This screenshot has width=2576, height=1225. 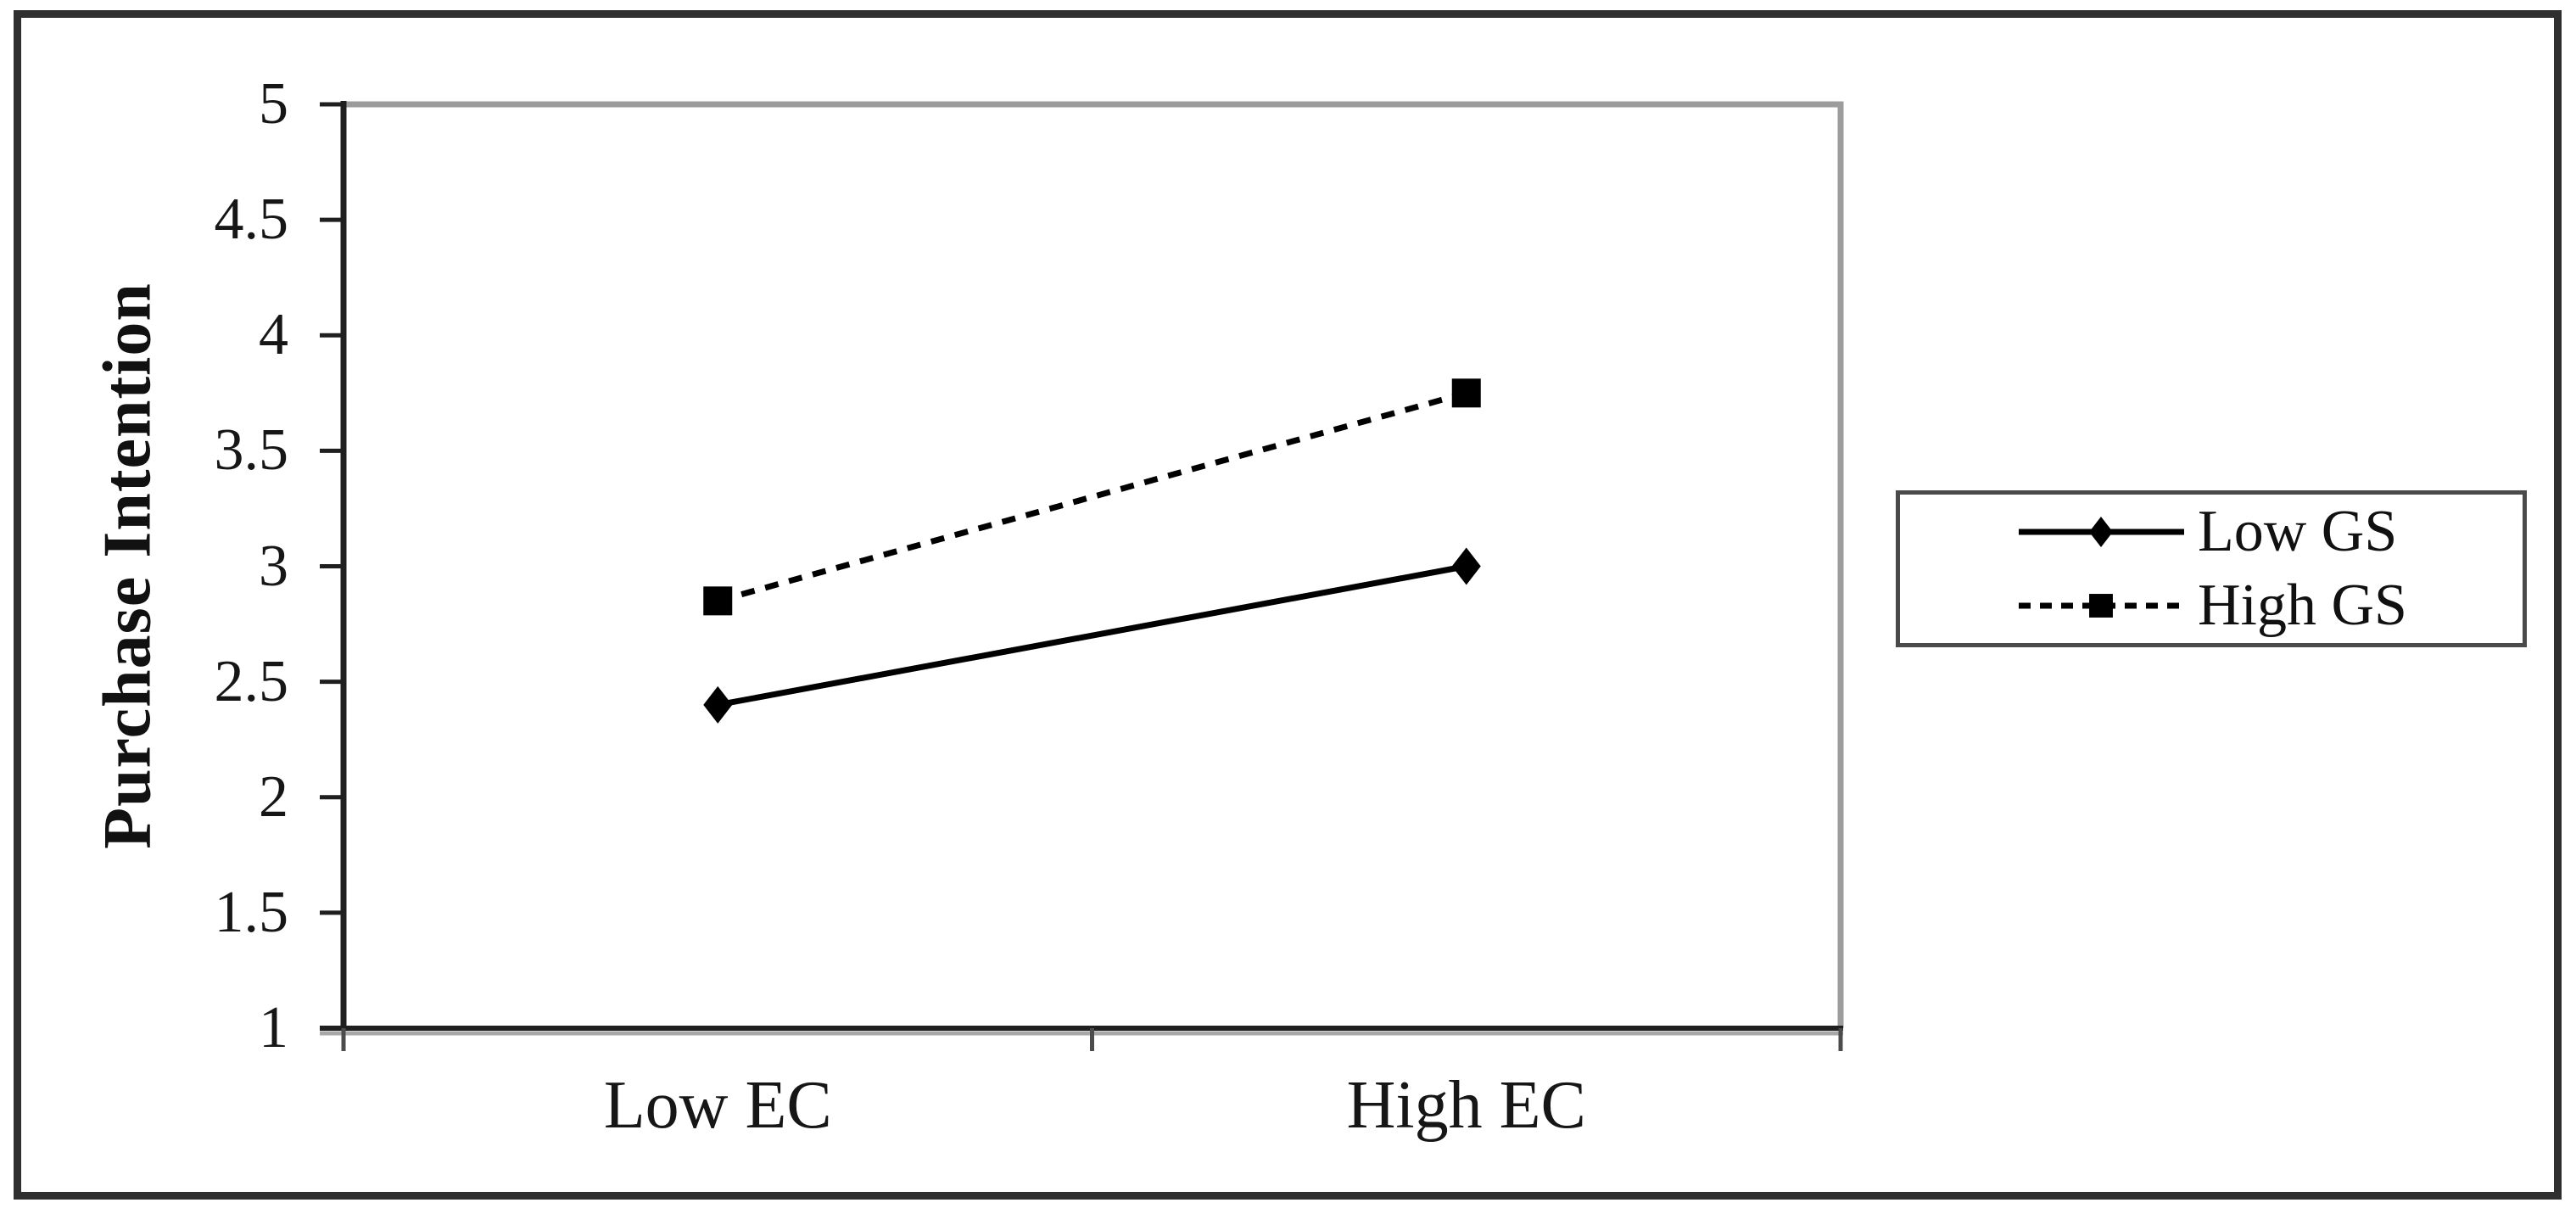 I want to click on legend-label-low-gs: Low GS, so click(x=2298, y=531).